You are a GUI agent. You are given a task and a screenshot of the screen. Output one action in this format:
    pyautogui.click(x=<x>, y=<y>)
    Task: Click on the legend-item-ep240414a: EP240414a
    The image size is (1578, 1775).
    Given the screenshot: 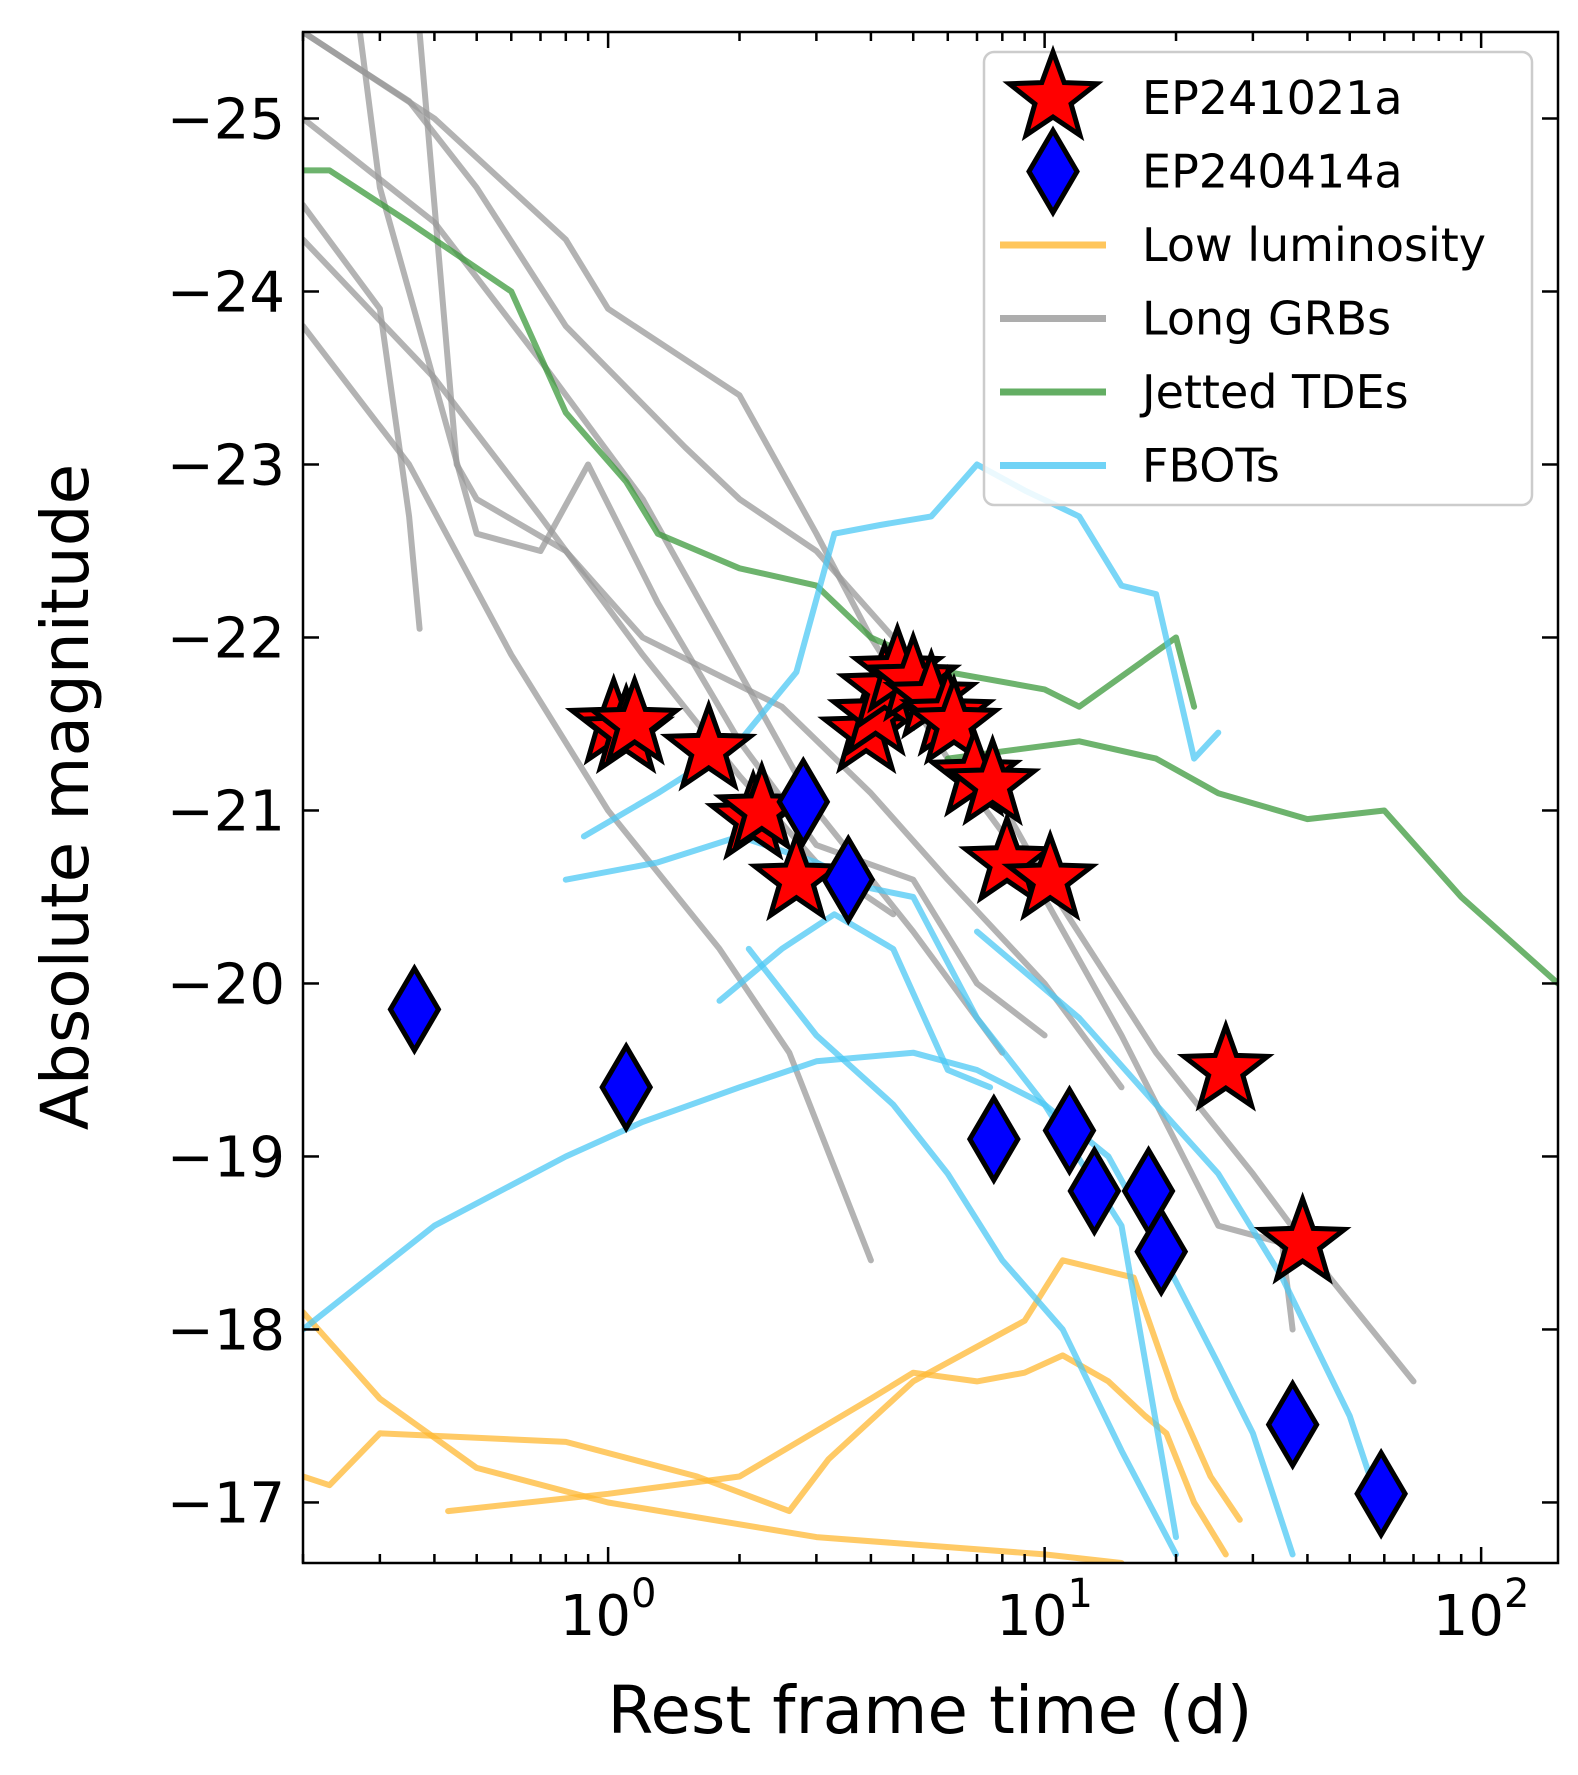 What is the action you would take?
    pyautogui.click(x=1214, y=171)
    